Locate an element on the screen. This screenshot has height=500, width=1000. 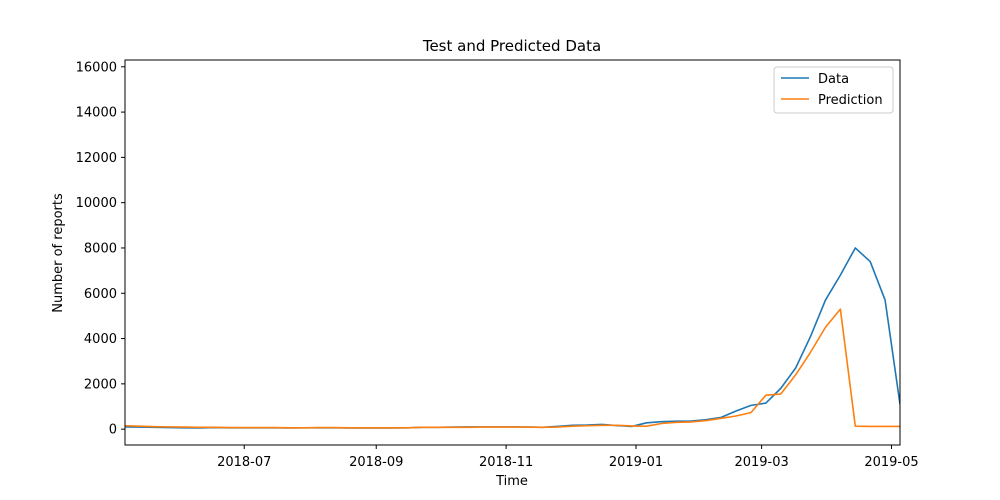
y-tick-label: 16000 is located at coordinates (96, 67).